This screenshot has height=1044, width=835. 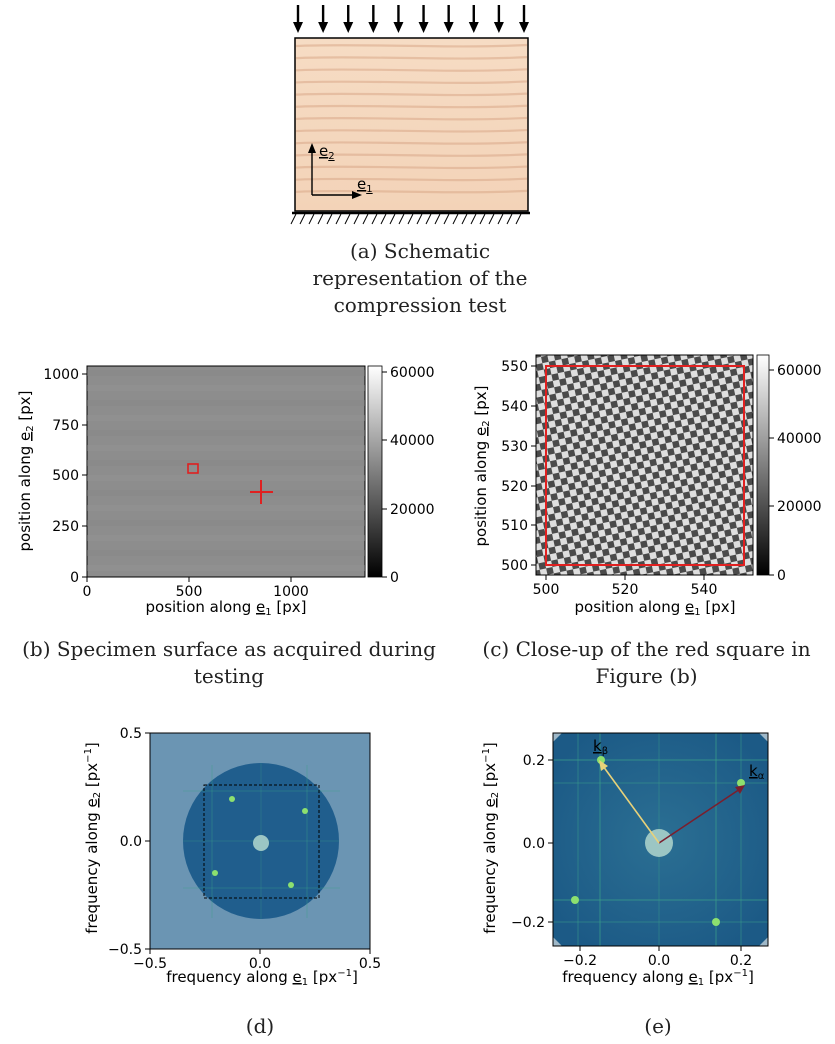 What do you see at coordinates (226, 608) in the screenshot?
I see `x-axis-label-b: position along e1 [px]` at bounding box center [226, 608].